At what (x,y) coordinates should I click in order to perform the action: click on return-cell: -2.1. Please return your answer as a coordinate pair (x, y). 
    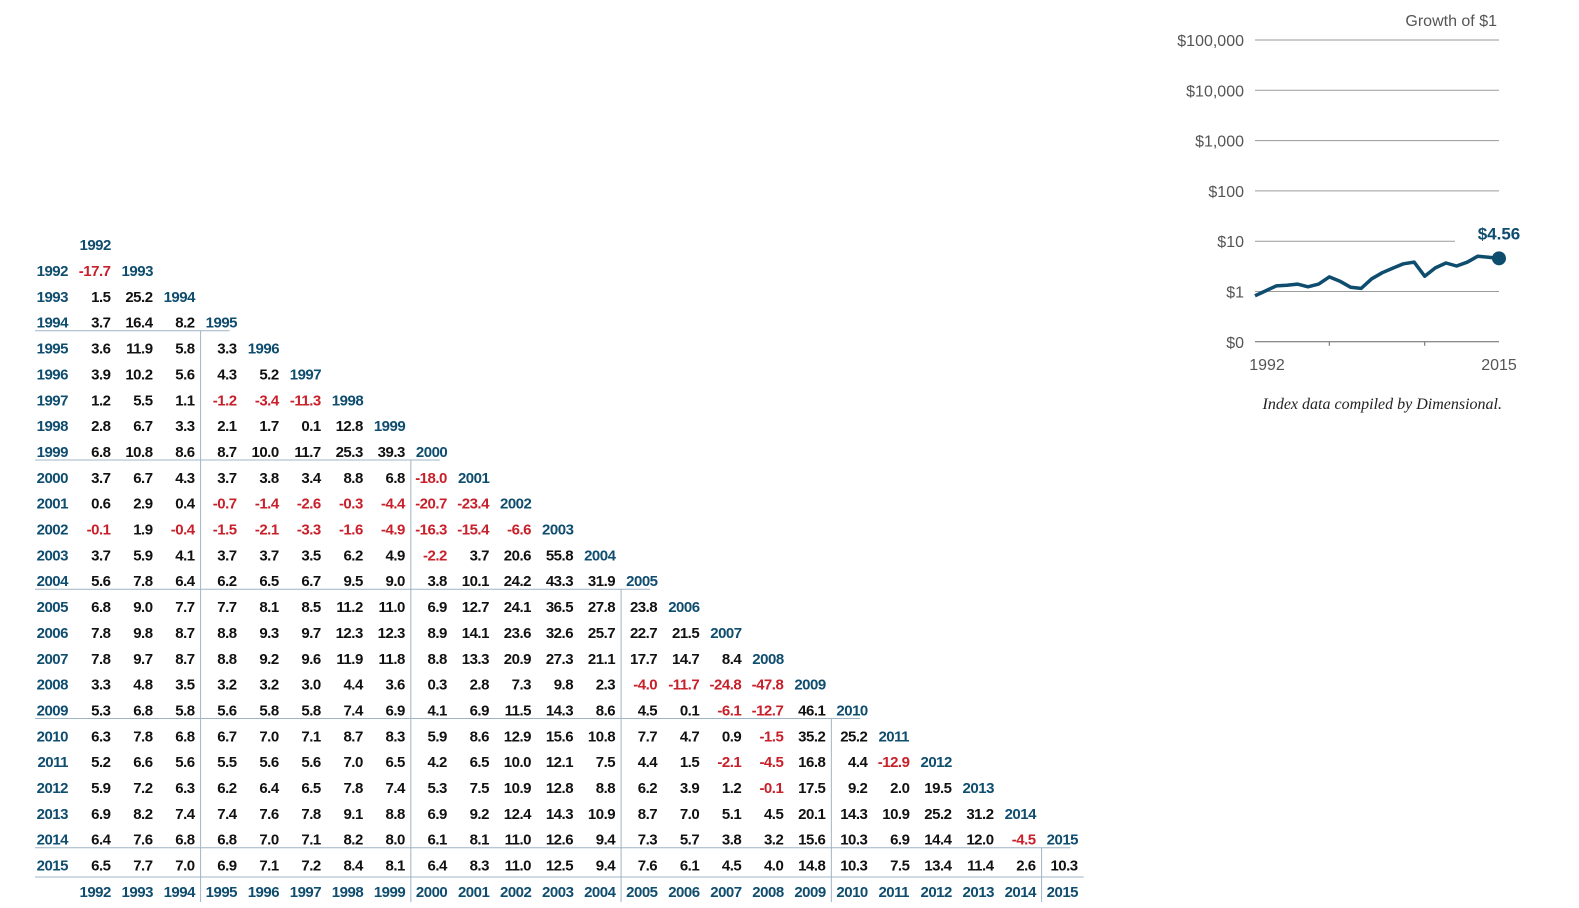
    Looking at the image, I should click on (267, 530).